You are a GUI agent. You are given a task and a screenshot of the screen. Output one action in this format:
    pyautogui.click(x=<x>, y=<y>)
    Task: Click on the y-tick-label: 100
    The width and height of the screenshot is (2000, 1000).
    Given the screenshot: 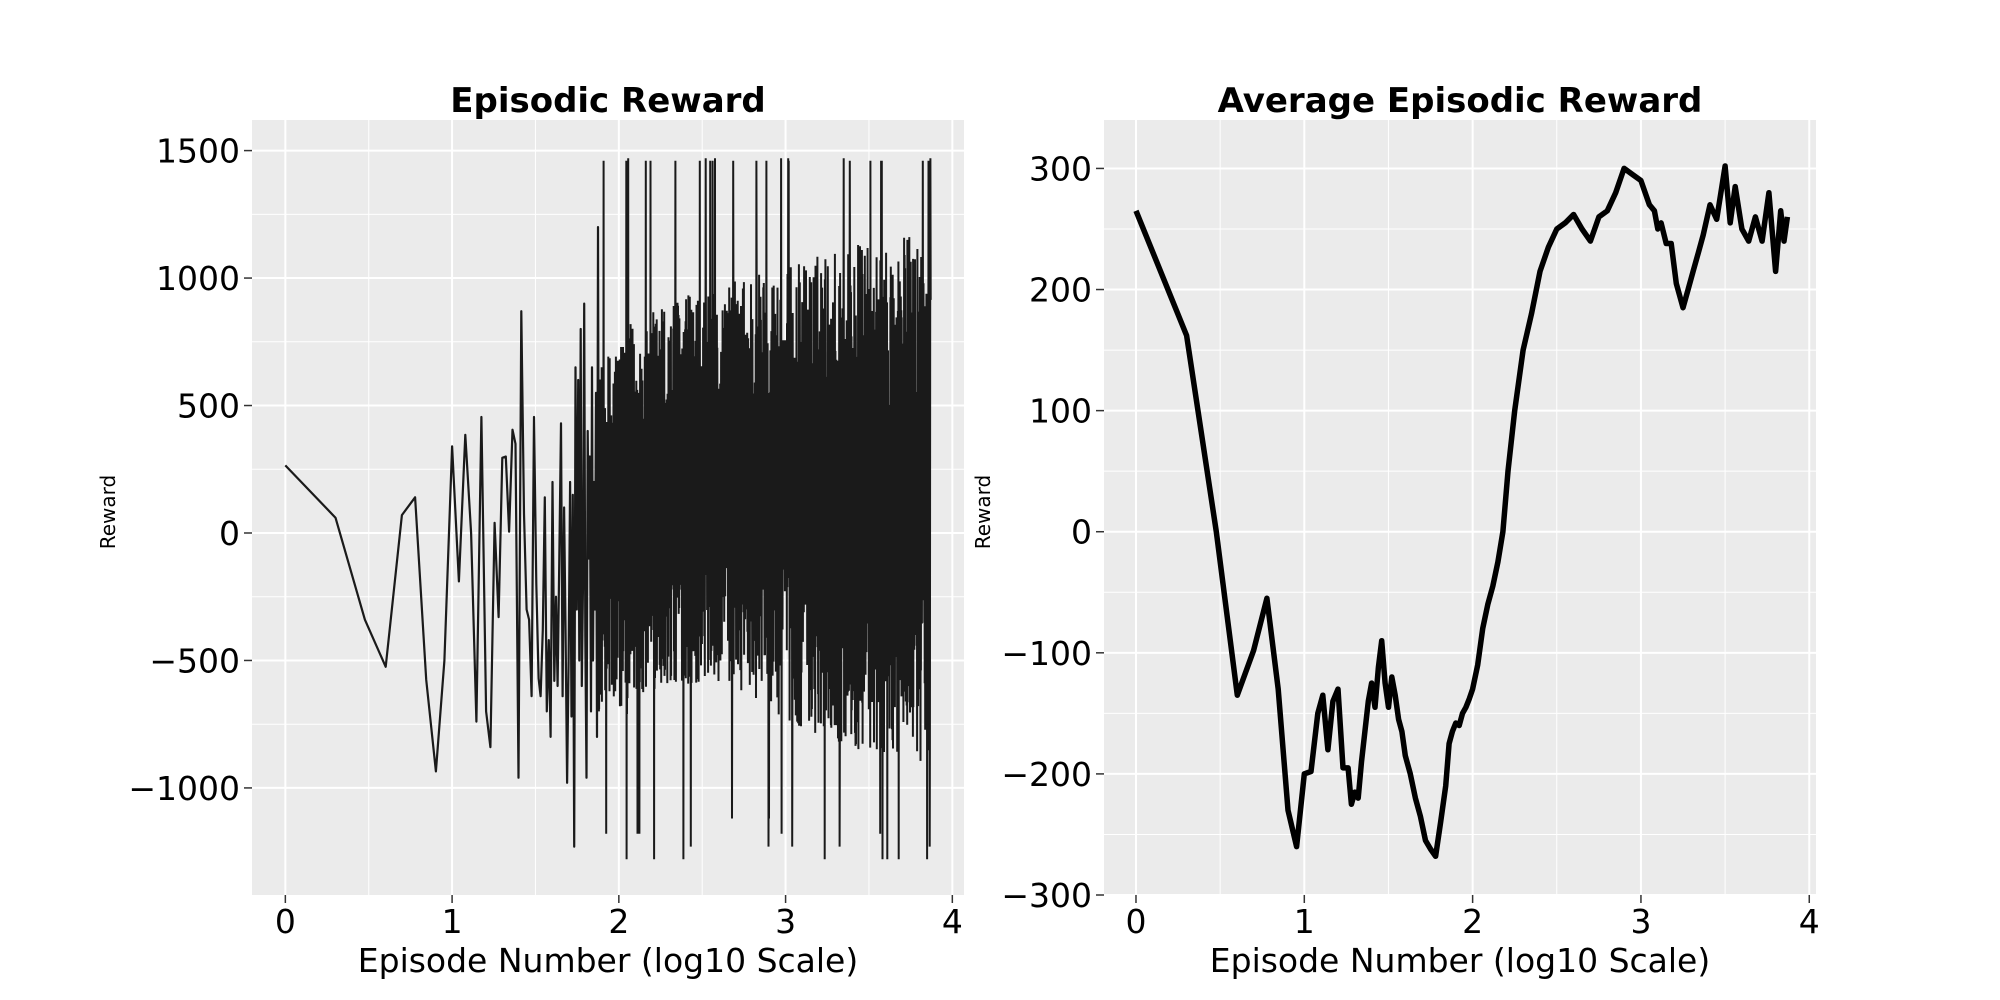 What is the action you would take?
    pyautogui.click(x=1060, y=411)
    